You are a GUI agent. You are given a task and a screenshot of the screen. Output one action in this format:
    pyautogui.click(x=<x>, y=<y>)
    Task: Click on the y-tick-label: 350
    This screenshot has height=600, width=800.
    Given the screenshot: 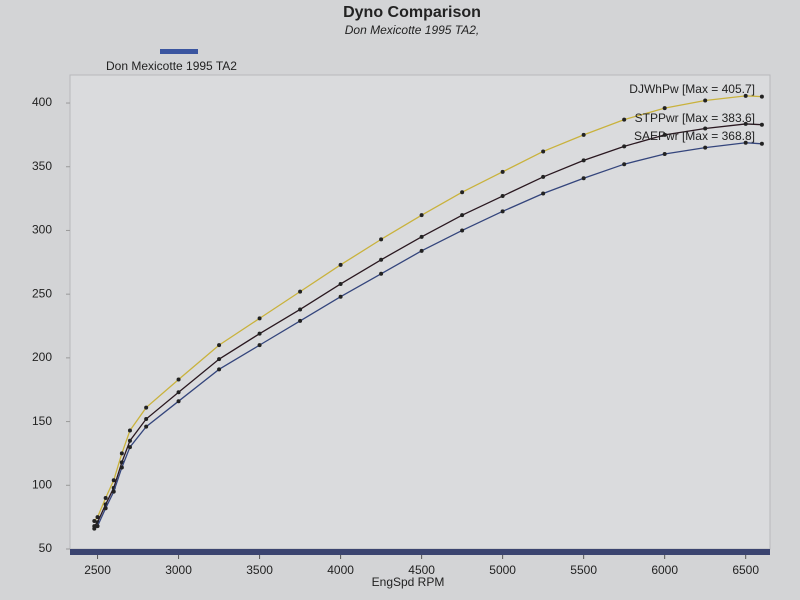 What is the action you would take?
    pyautogui.click(x=42, y=166)
    